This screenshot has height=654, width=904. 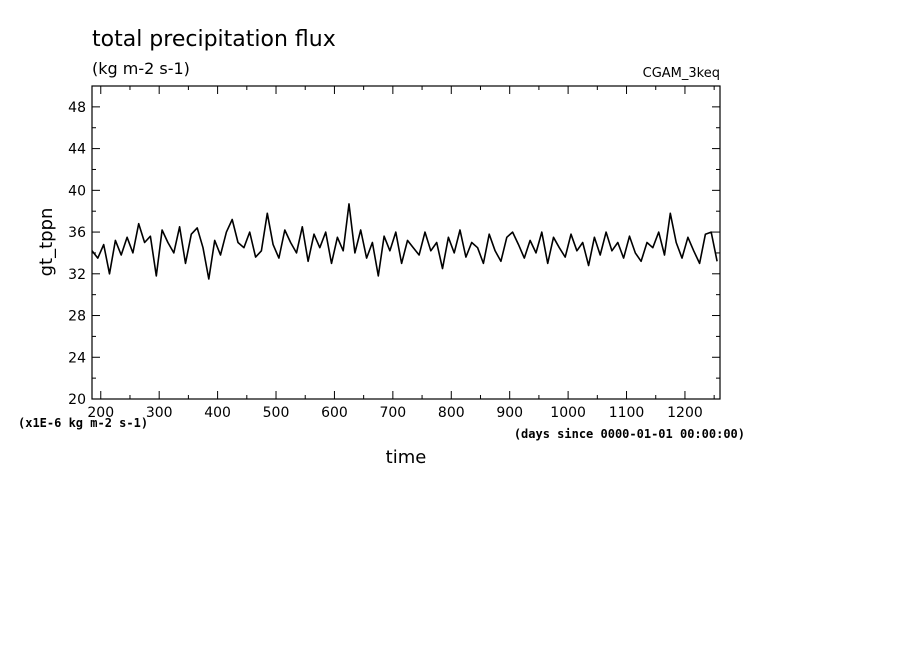 What do you see at coordinates (77, 317) in the screenshot?
I see `y-tick-label: 28` at bounding box center [77, 317].